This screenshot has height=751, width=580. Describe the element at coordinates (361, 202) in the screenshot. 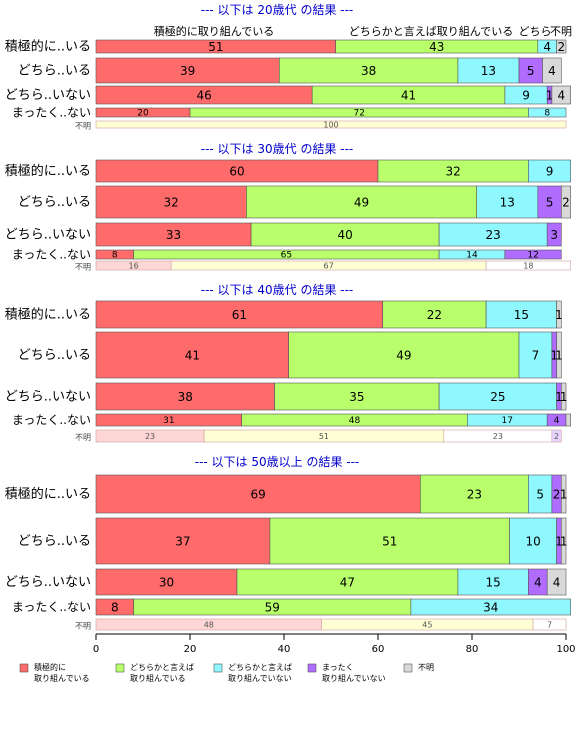

I see `data-label: 49` at that location.